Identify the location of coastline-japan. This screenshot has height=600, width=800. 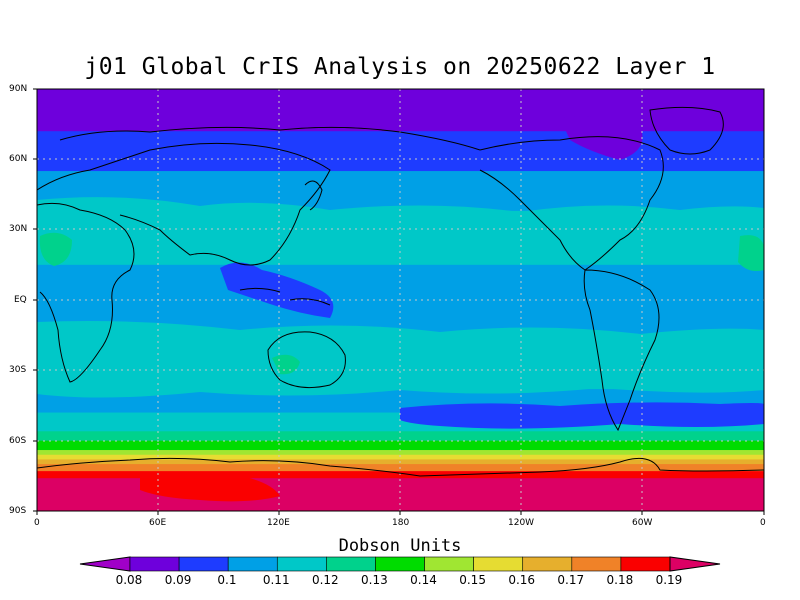
(313, 195).